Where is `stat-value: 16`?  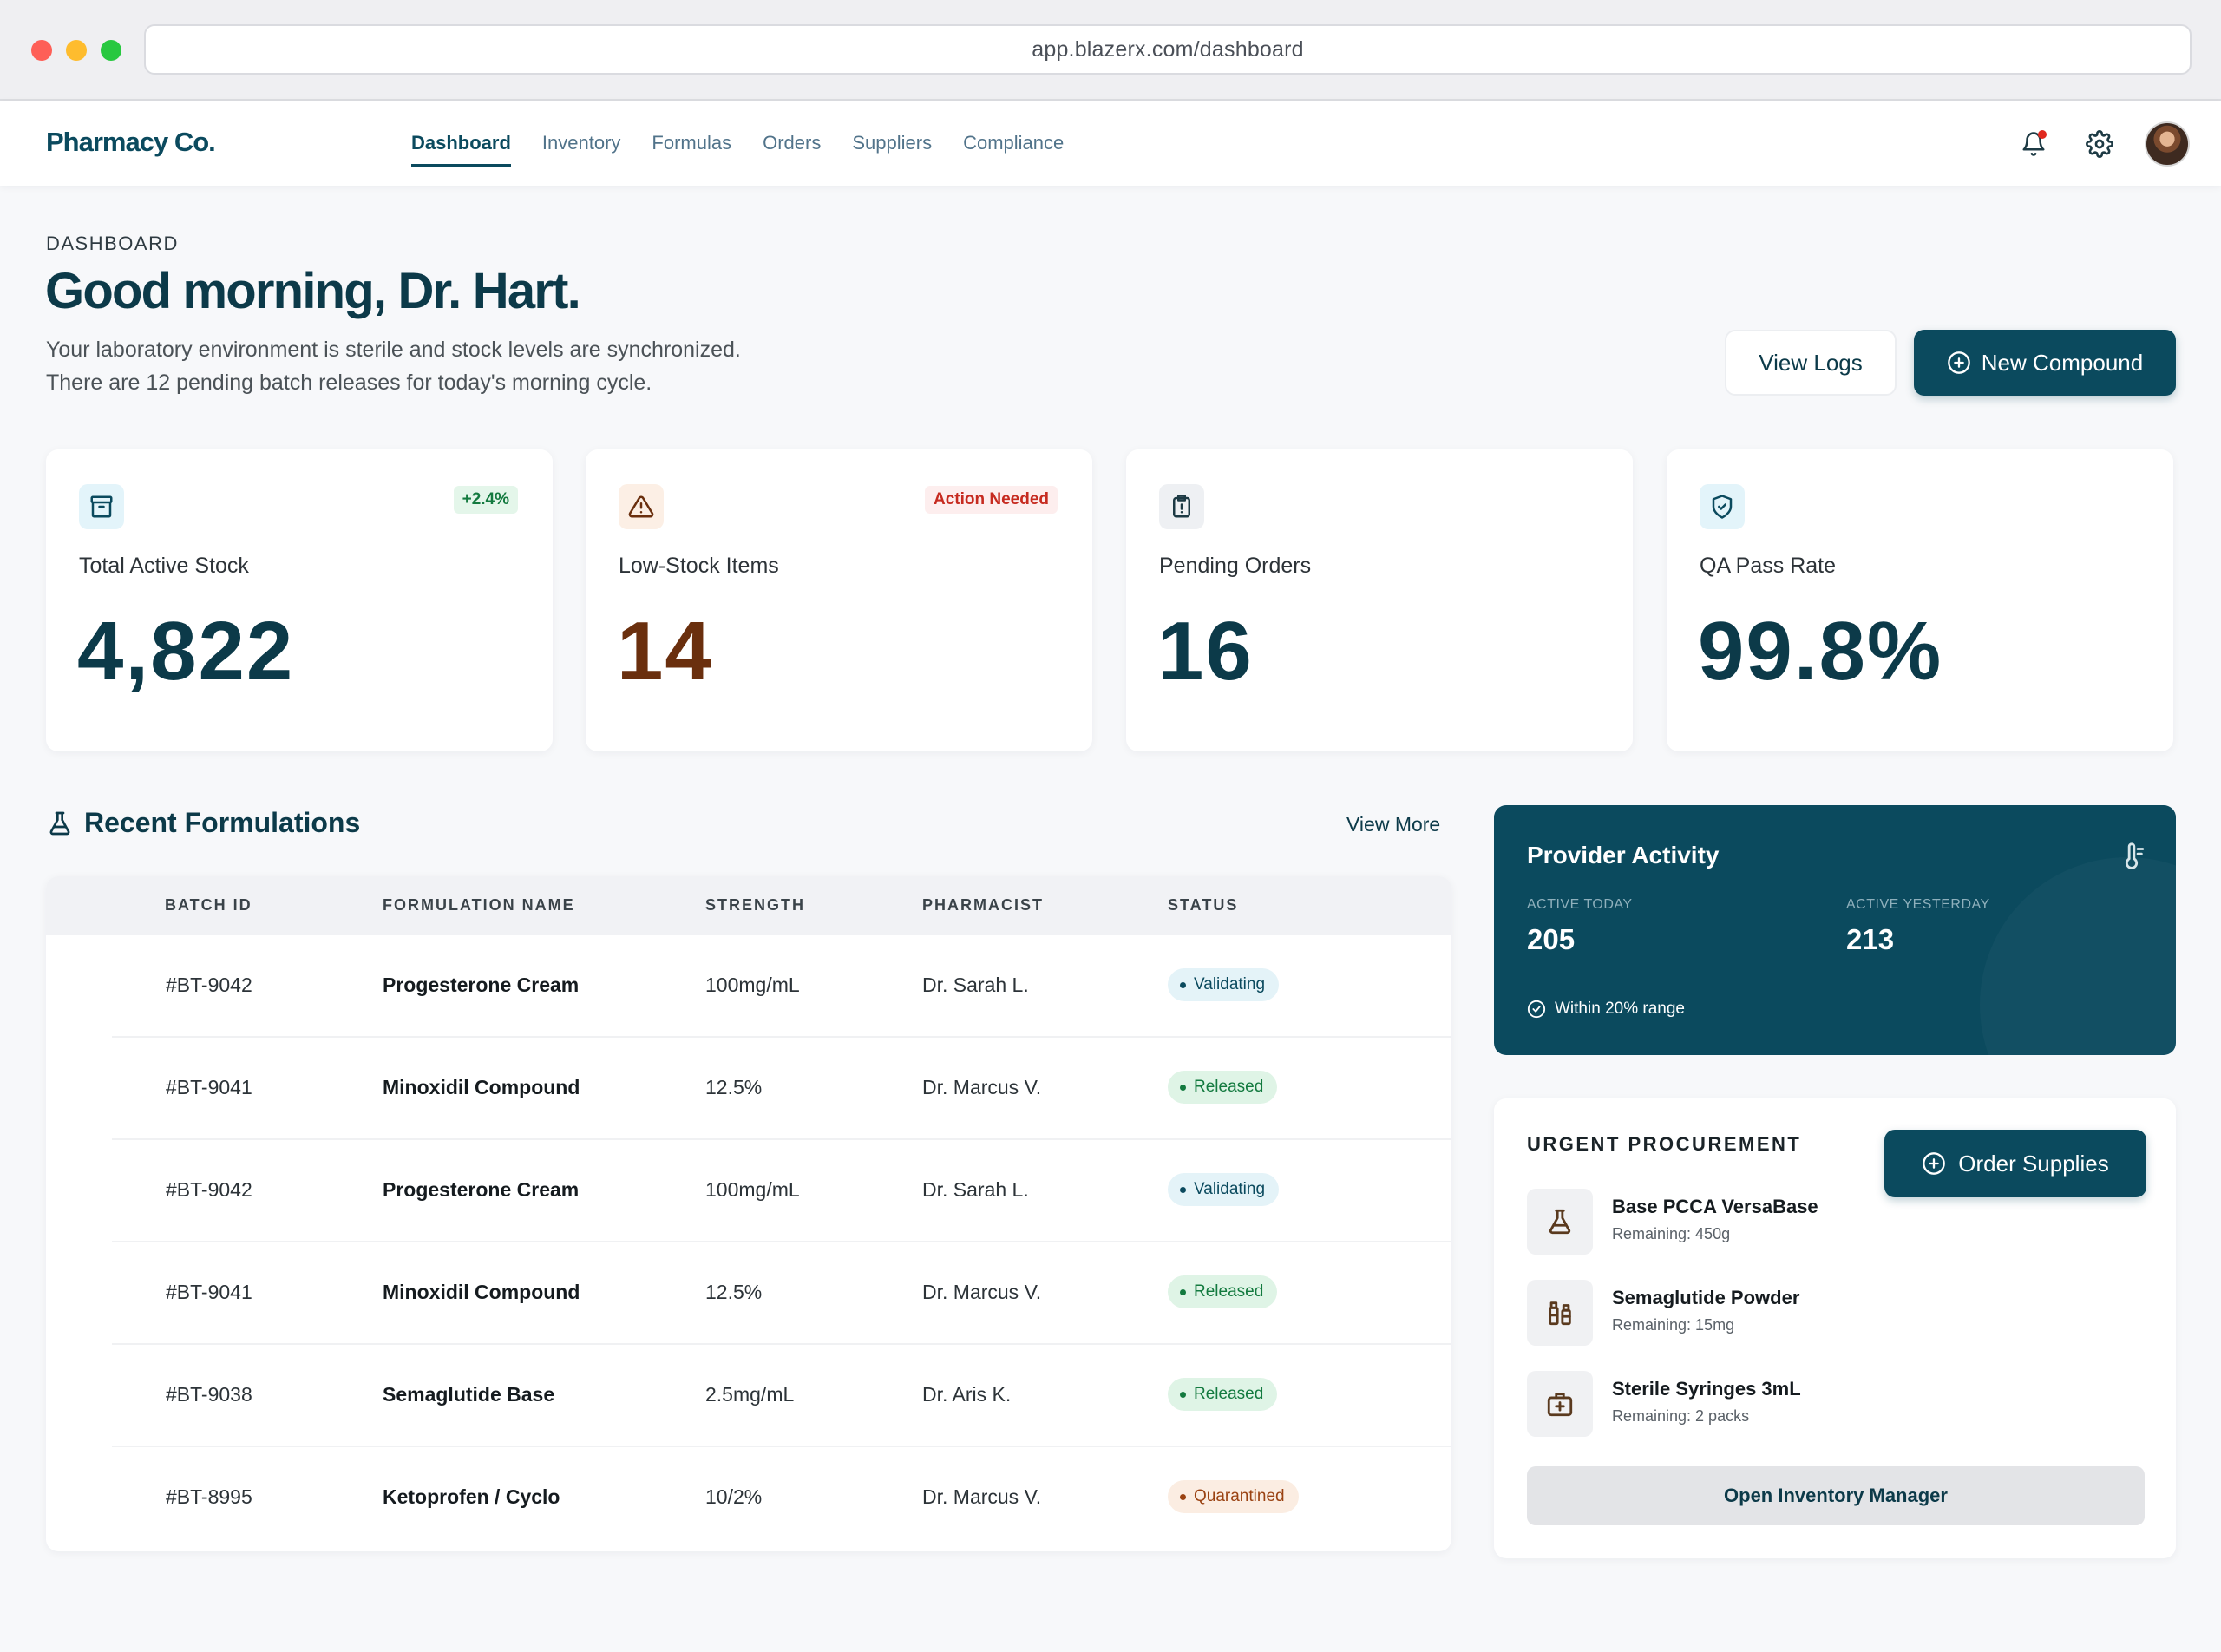
stat-value: 16 is located at coordinates (1205, 651).